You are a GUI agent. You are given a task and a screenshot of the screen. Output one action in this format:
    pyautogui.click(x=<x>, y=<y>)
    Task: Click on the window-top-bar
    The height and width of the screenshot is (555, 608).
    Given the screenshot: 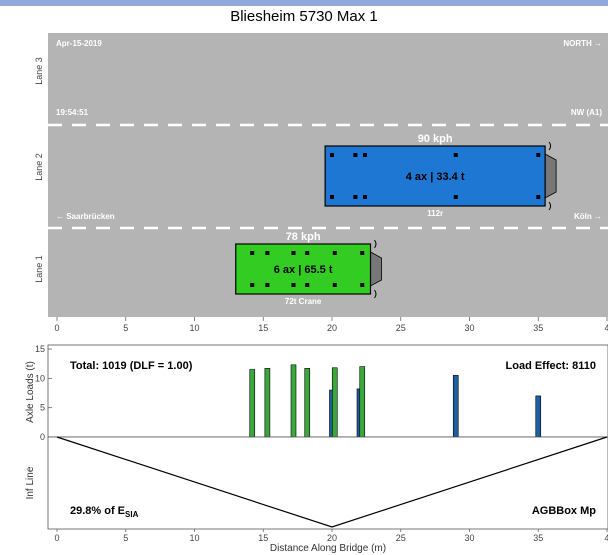 What is the action you would take?
    pyautogui.click(x=304, y=3)
    